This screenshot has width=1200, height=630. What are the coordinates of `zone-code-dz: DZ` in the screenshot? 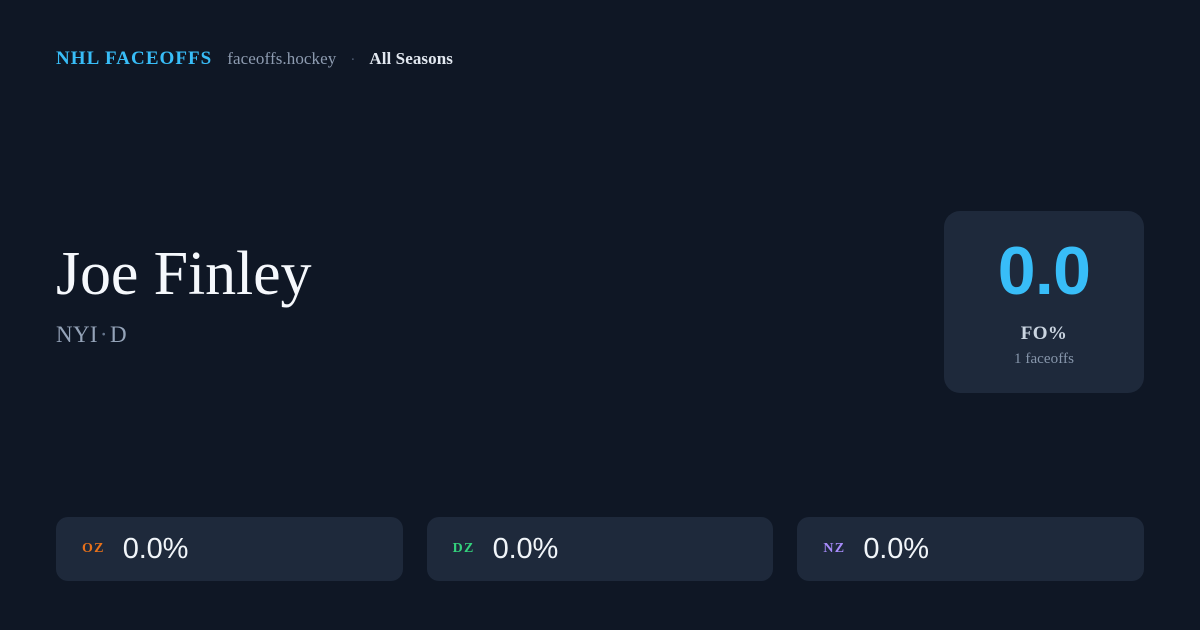 It's located at (463, 548).